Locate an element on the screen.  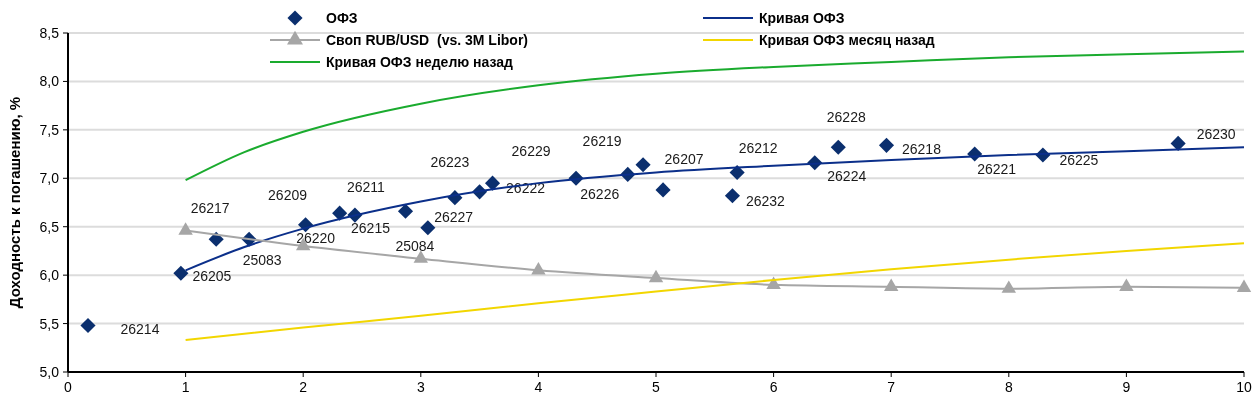
annotation: 26211 is located at coordinates (366, 187).